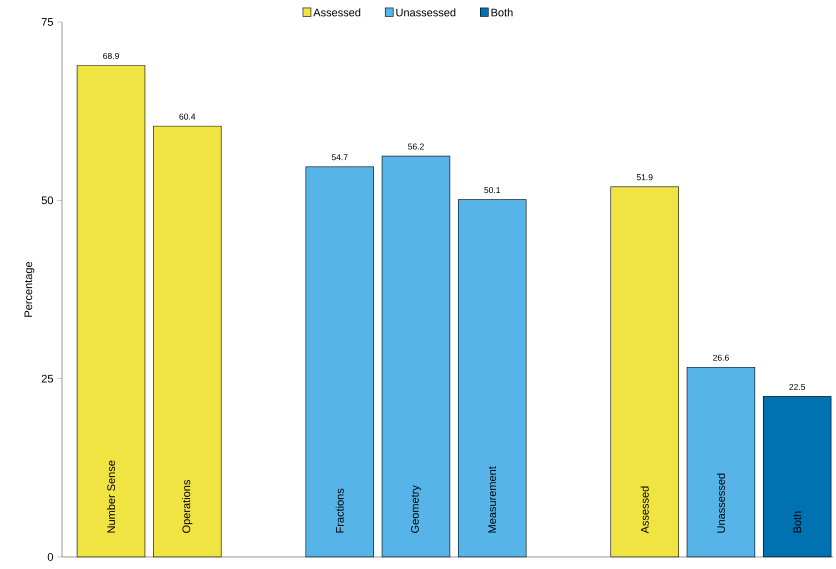  Describe the element at coordinates (416, 147) in the screenshot. I see `data-label: 56.2` at that location.